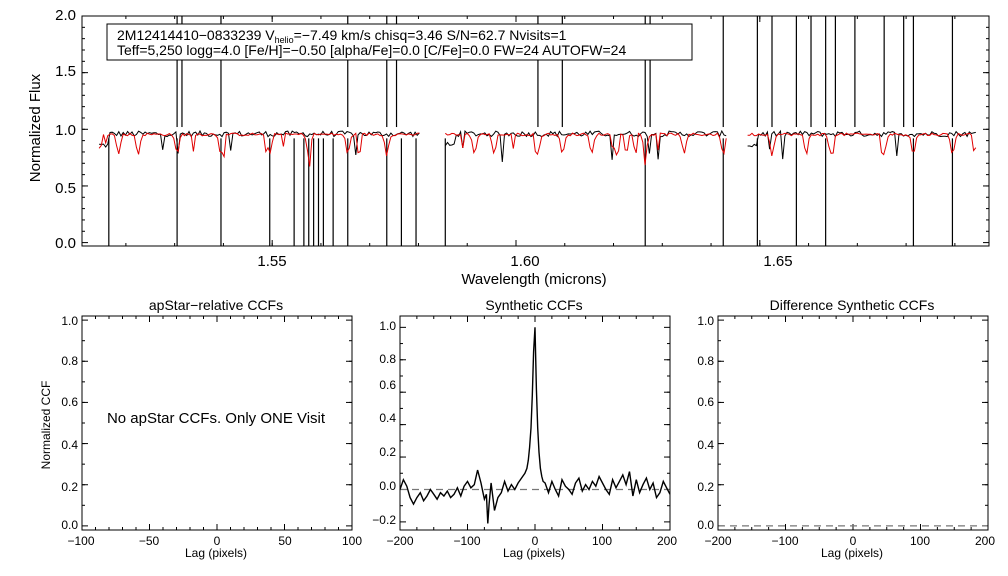  What do you see at coordinates (35, 127) in the screenshot?
I see `spectrum-y-axis-label: Normalized Flux` at bounding box center [35, 127].